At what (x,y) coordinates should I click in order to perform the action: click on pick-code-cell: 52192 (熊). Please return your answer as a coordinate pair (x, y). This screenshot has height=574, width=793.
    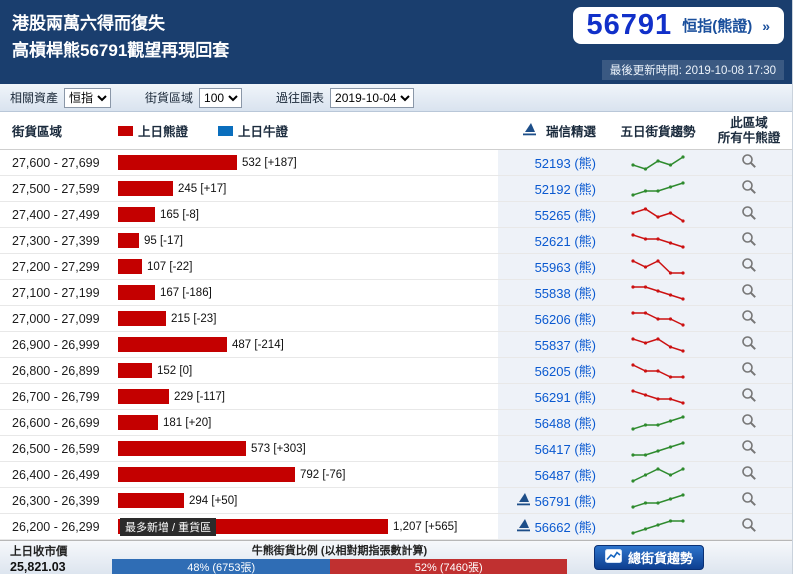
    Looking at the image, I should click on (554, 188).